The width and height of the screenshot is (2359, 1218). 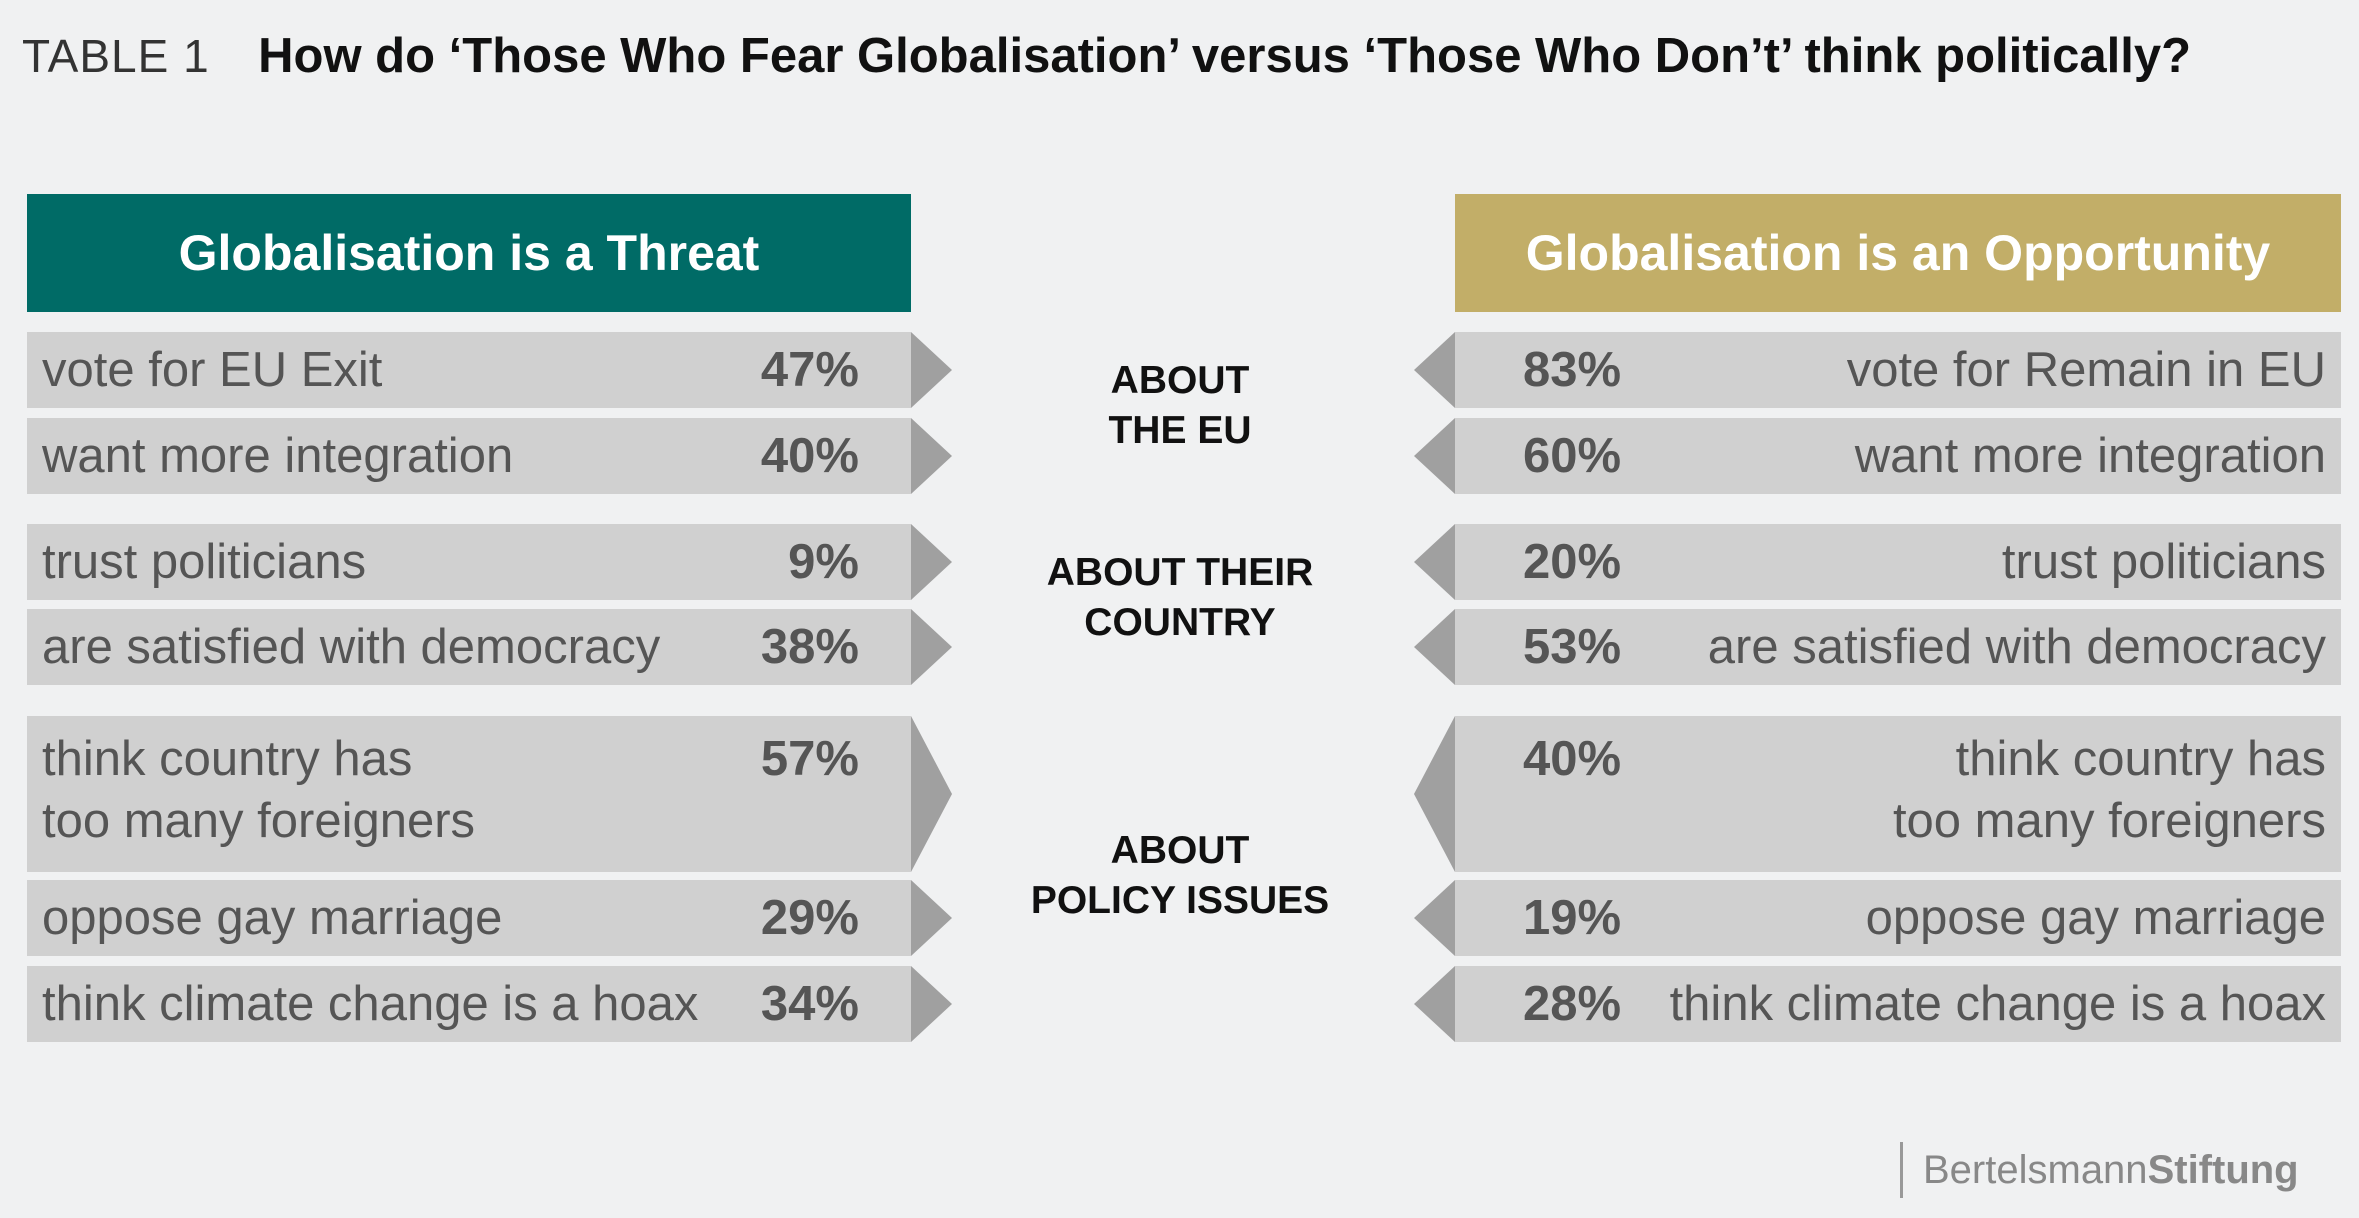 What do you see at coordinates (2090, 456) in the screenshot?
I see `opportunity-row-label: want more integration` at bounding box center [2090, 456].